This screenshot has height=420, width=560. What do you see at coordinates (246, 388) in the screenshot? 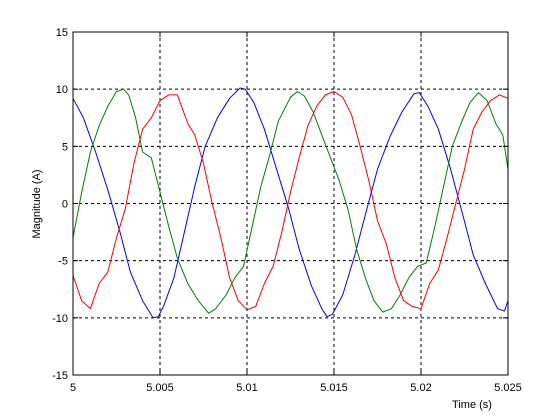
I see `x-tick-label: 5.01` at bounding box center [246, 388].